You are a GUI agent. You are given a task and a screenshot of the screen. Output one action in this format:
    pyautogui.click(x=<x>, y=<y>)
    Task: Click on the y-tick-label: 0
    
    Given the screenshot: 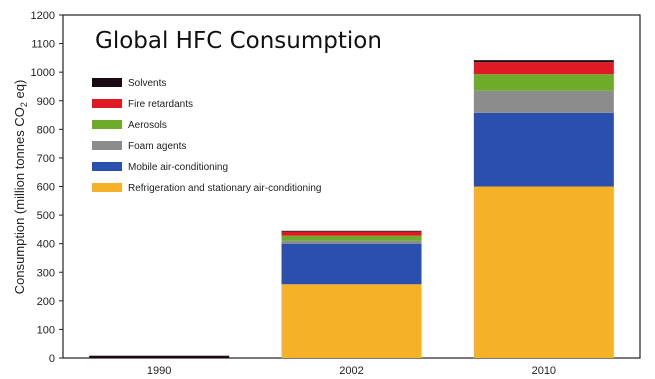 What is the action you would take?
    pyautogui.click(x=52, y=359)
    